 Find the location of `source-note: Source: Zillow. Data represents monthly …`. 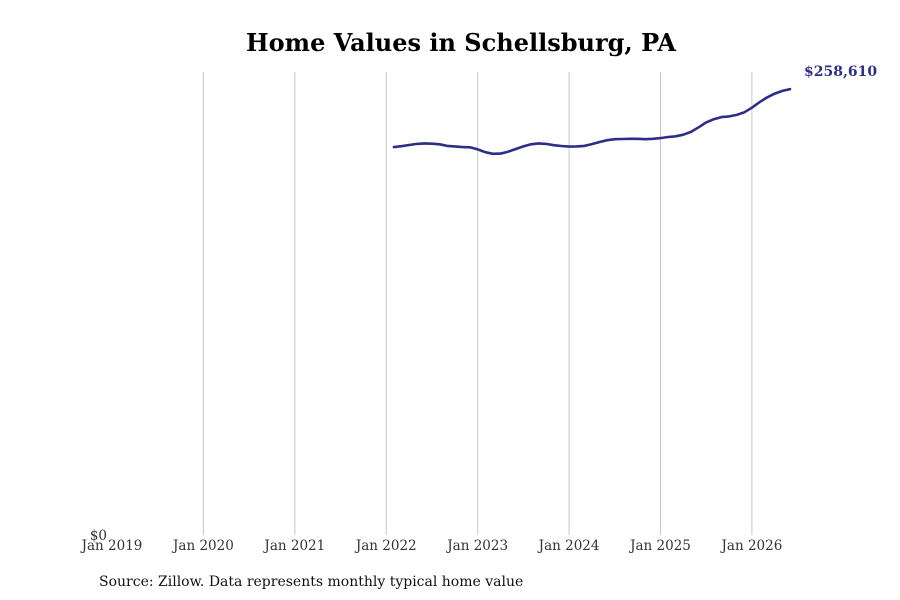

source-note: Source: Zillow. Data represents monthly … is located at coordinates (311, 582).